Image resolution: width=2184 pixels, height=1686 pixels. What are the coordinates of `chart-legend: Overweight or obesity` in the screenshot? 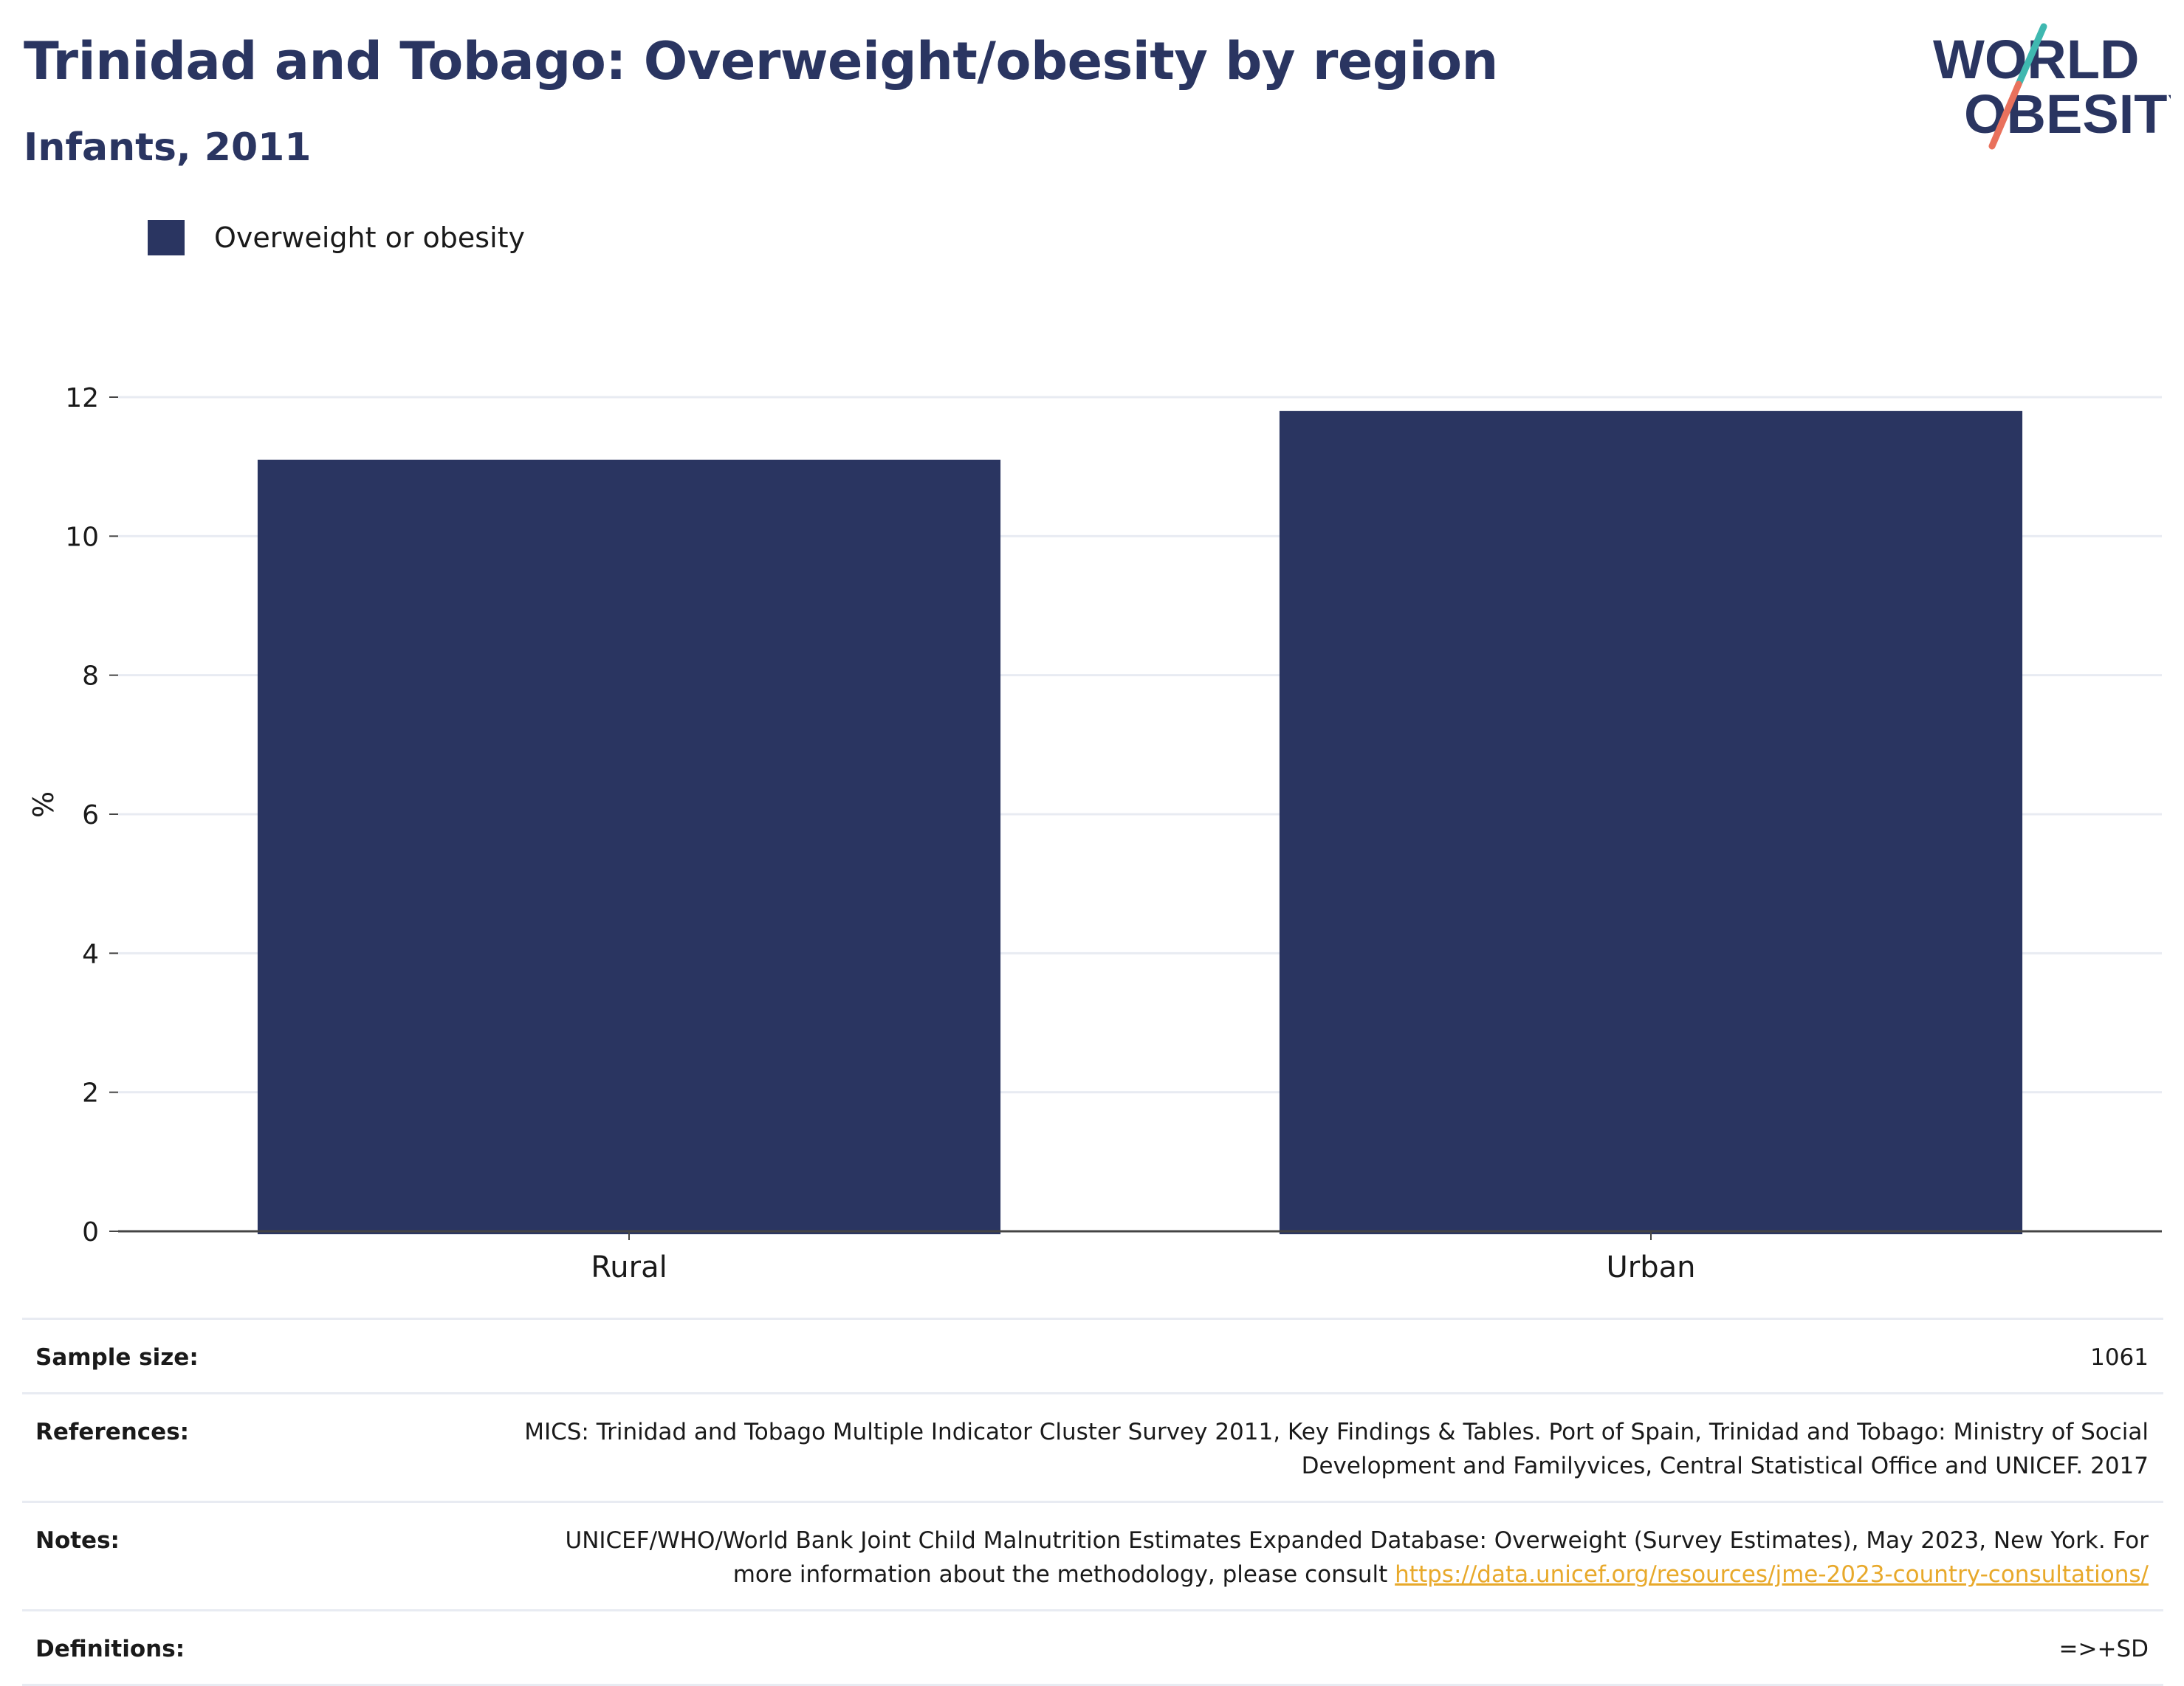 It's located at (336, 238).